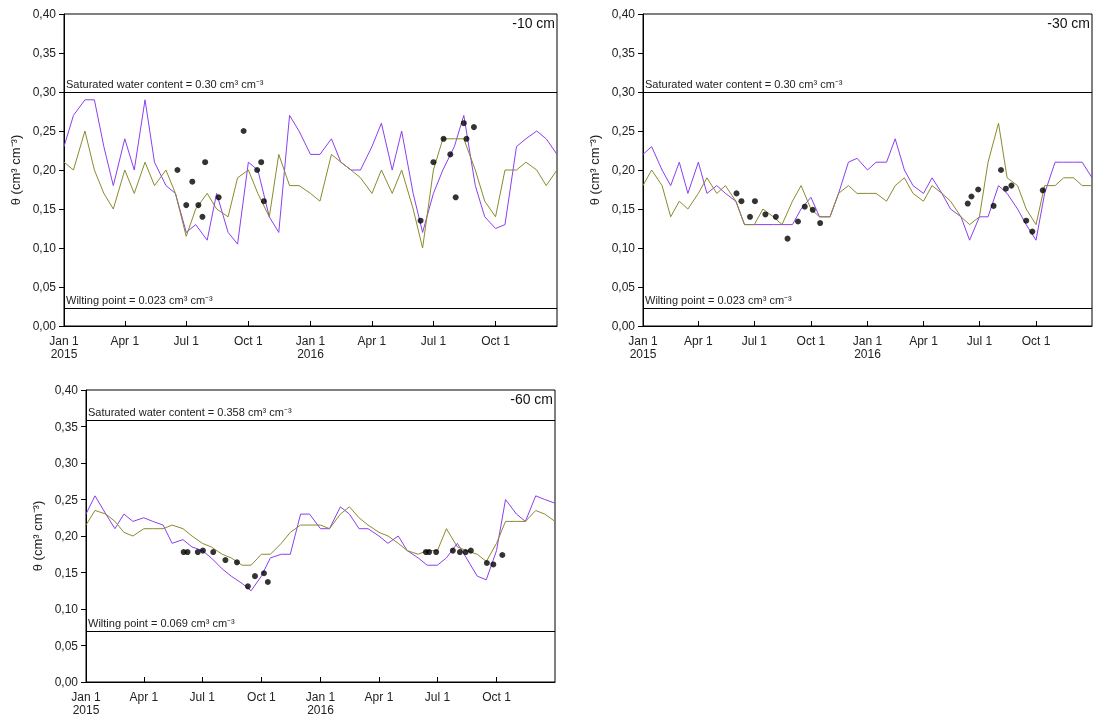 The image size is (1098, 722). I want to click on ref-line-label: Wilting point = 0.069 cm³ cm⁻³, so click(162, 623).